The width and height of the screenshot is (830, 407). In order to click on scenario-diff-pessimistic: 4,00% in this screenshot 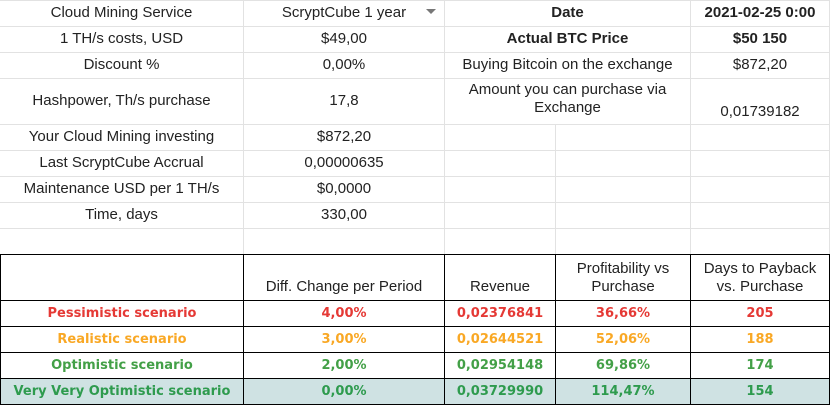, I will do `click(344, 313)`.